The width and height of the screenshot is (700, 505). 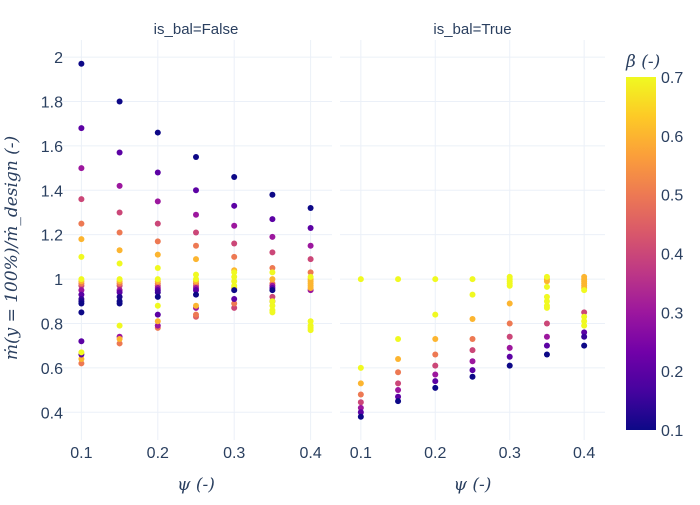 I want to click on colorbar-title: β (-), so click(x=642, y=62).